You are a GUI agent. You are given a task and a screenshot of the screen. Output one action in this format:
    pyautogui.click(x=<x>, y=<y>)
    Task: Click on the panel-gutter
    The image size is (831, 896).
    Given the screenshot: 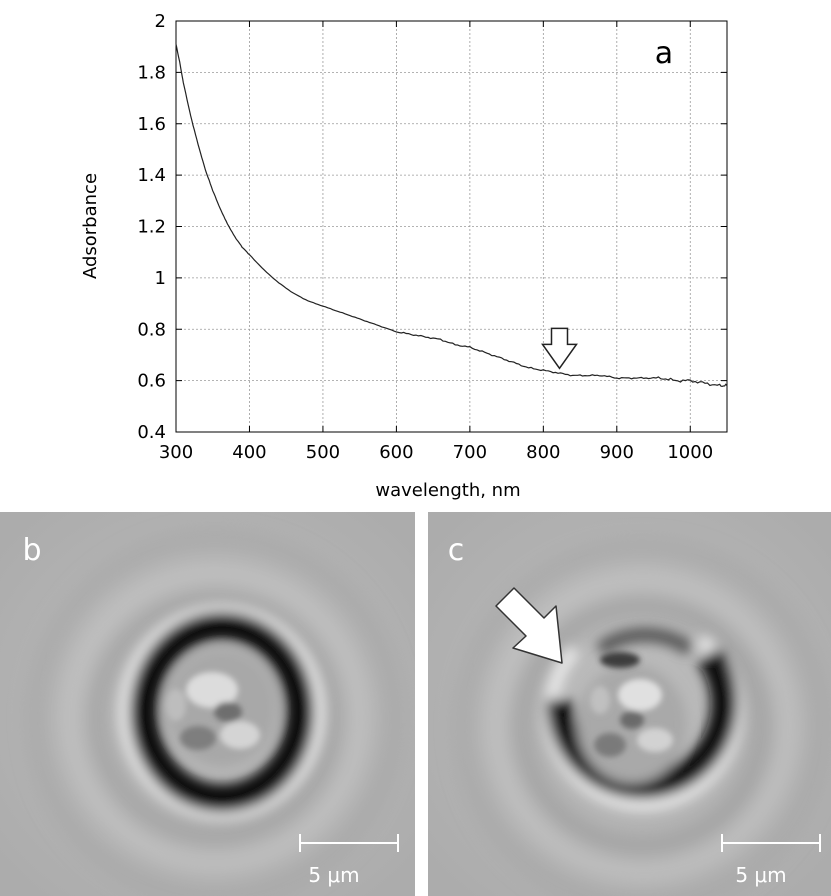 What is the action you would take?
    pyautogui.click(x=421, y=704)
    